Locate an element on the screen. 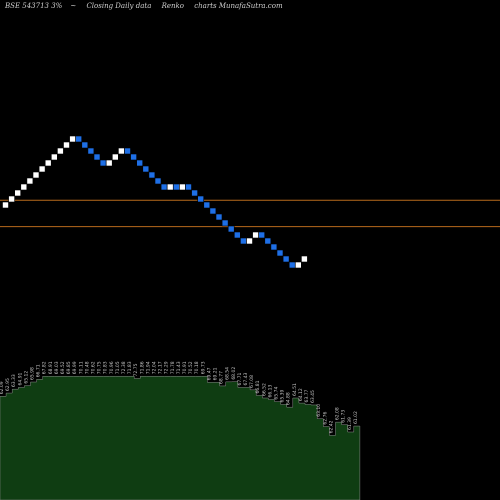 This screenshot has height=500, width=500. volume-label: 69.73 is located at coordinates (203, 367).